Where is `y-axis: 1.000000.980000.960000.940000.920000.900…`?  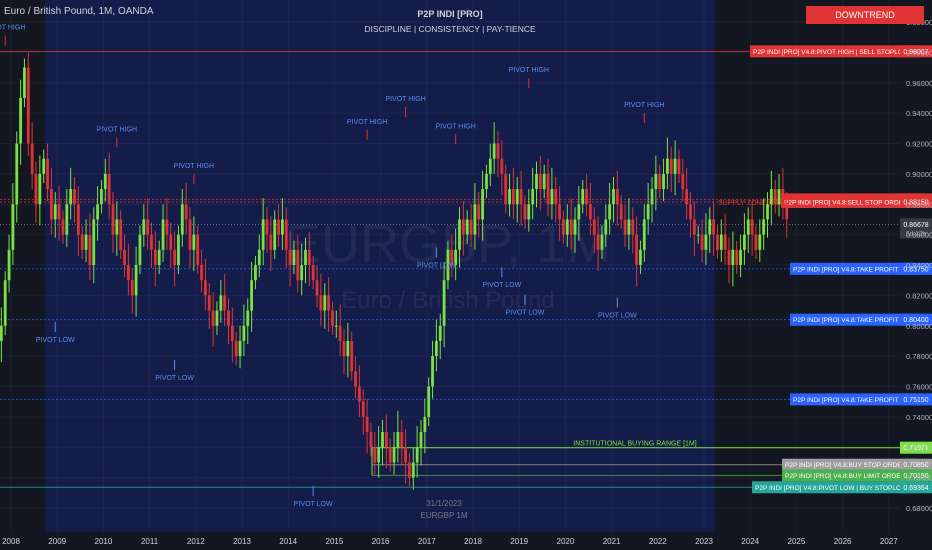 y-axis: 1.000000.980000.960000.940000.920000.900… is located at coordinates (919, 265).